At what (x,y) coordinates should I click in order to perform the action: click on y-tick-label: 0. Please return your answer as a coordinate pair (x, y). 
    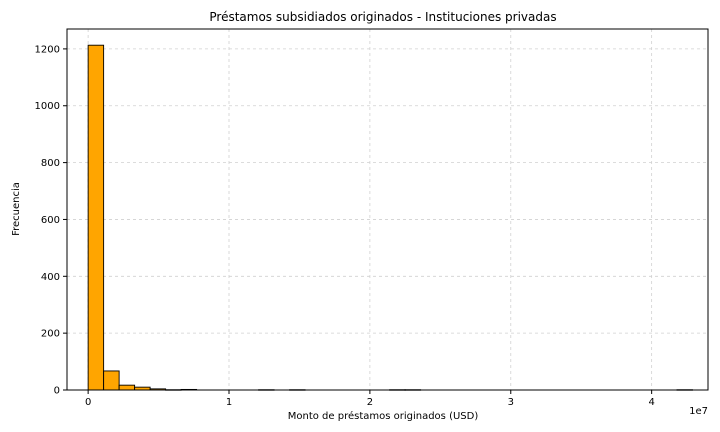
    Looking at the image, I should click on (57, 391).